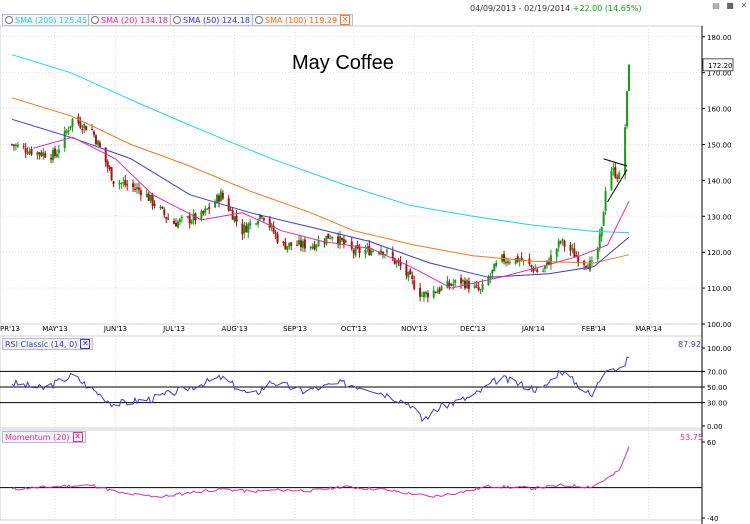 This screenshot has height=524, width=750. What do you see at coordinates (744, 5) in the screenshot?
I see `close-window-icon: ✕` at bounding box center [744, 5].